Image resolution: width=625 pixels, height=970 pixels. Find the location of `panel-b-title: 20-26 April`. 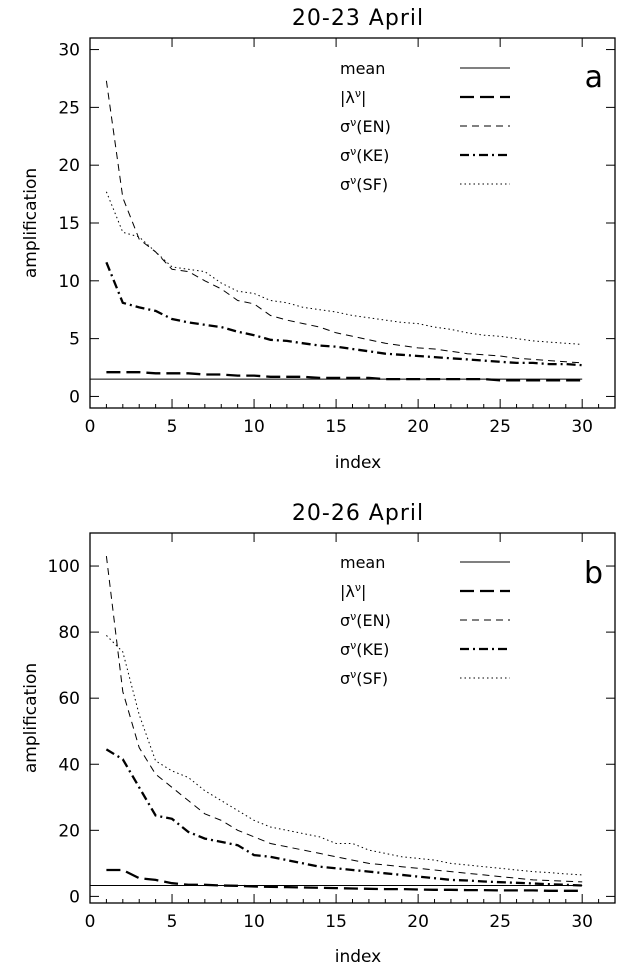

panel-b-title: 20-26 April is located at coordinates (358, 513).